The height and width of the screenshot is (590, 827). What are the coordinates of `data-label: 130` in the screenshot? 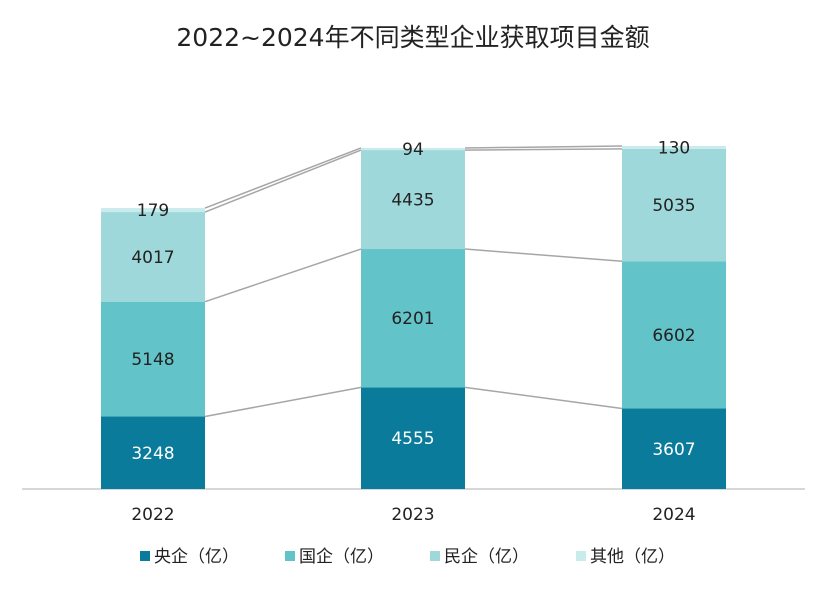 It's located at (674, 148).